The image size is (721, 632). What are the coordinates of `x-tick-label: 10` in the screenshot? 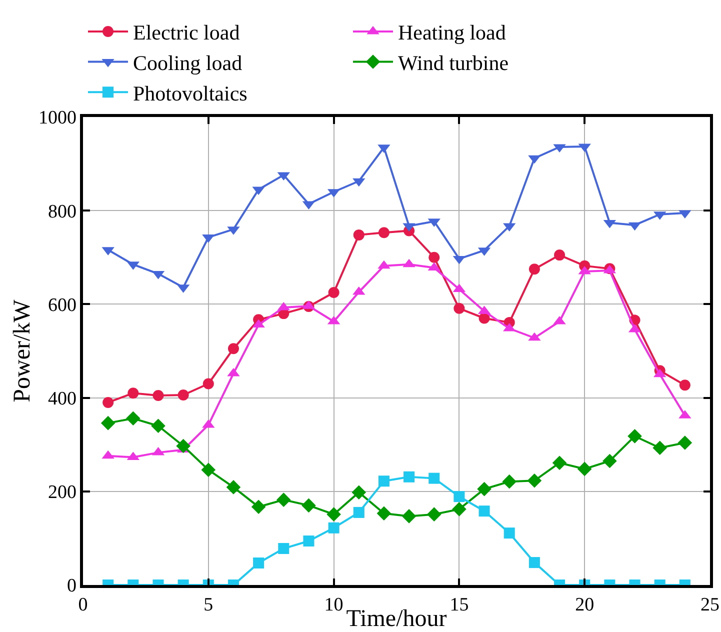 It's located at (334, 605).